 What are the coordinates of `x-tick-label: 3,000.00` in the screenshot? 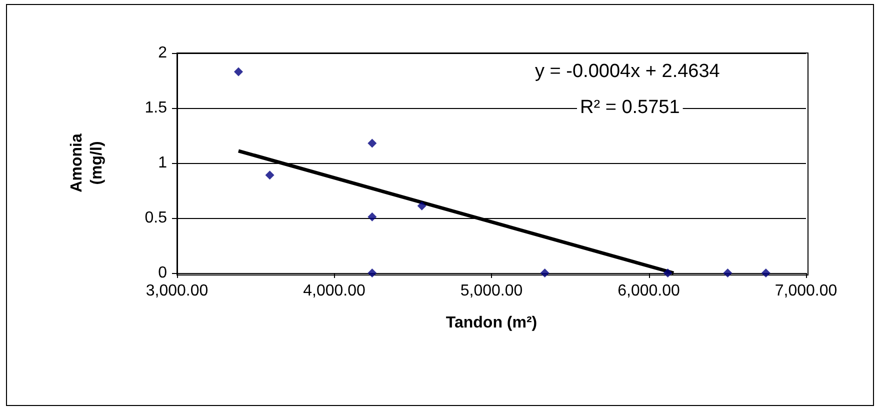 It's located at (177, 291).